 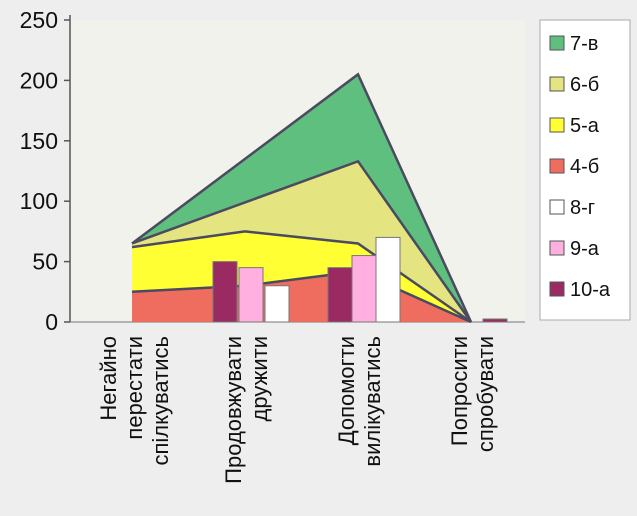 What do you see at coordinates (134, 388) in the screenshot?
I see `x-category-label: перестати` at bounding box center [134, 388].